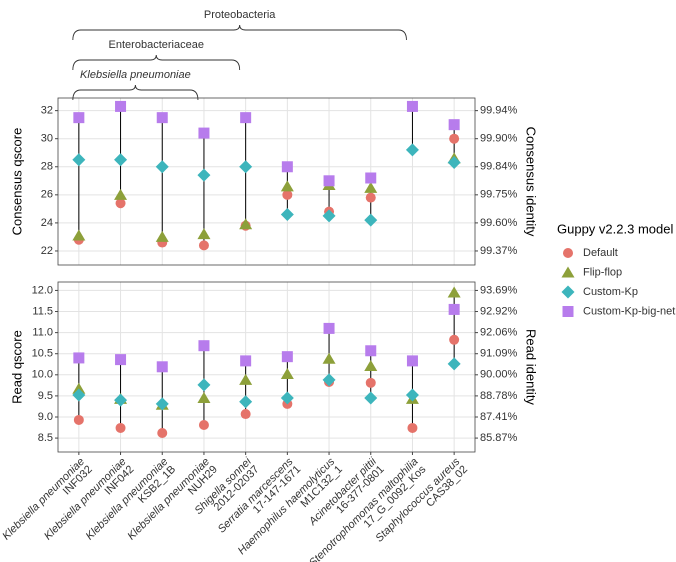 This screenshot has width=676, height=562. What do you see at coordinates (47, 195) in the screenshot?
I see `y-tick-label: 26` at bounding box center [47, 195].